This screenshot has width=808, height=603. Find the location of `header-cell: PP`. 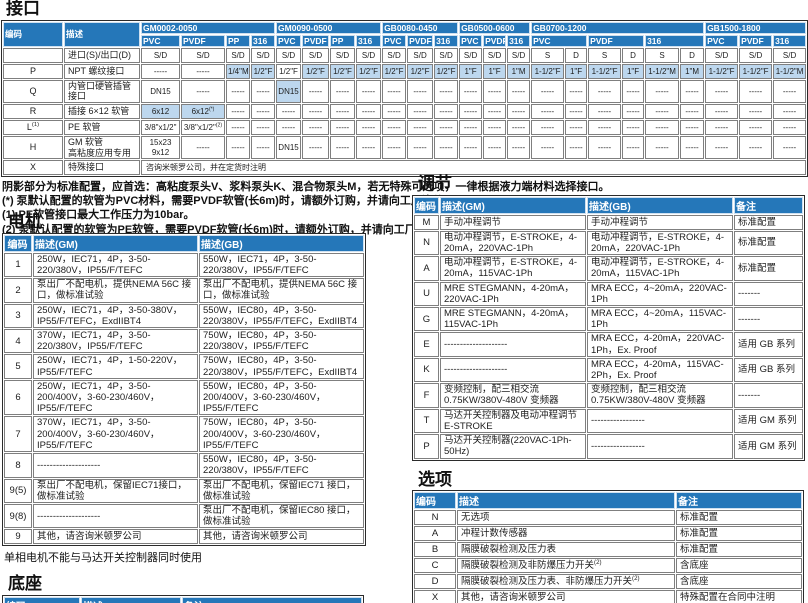

header-cell: PP is located at coordinates (343, 40).